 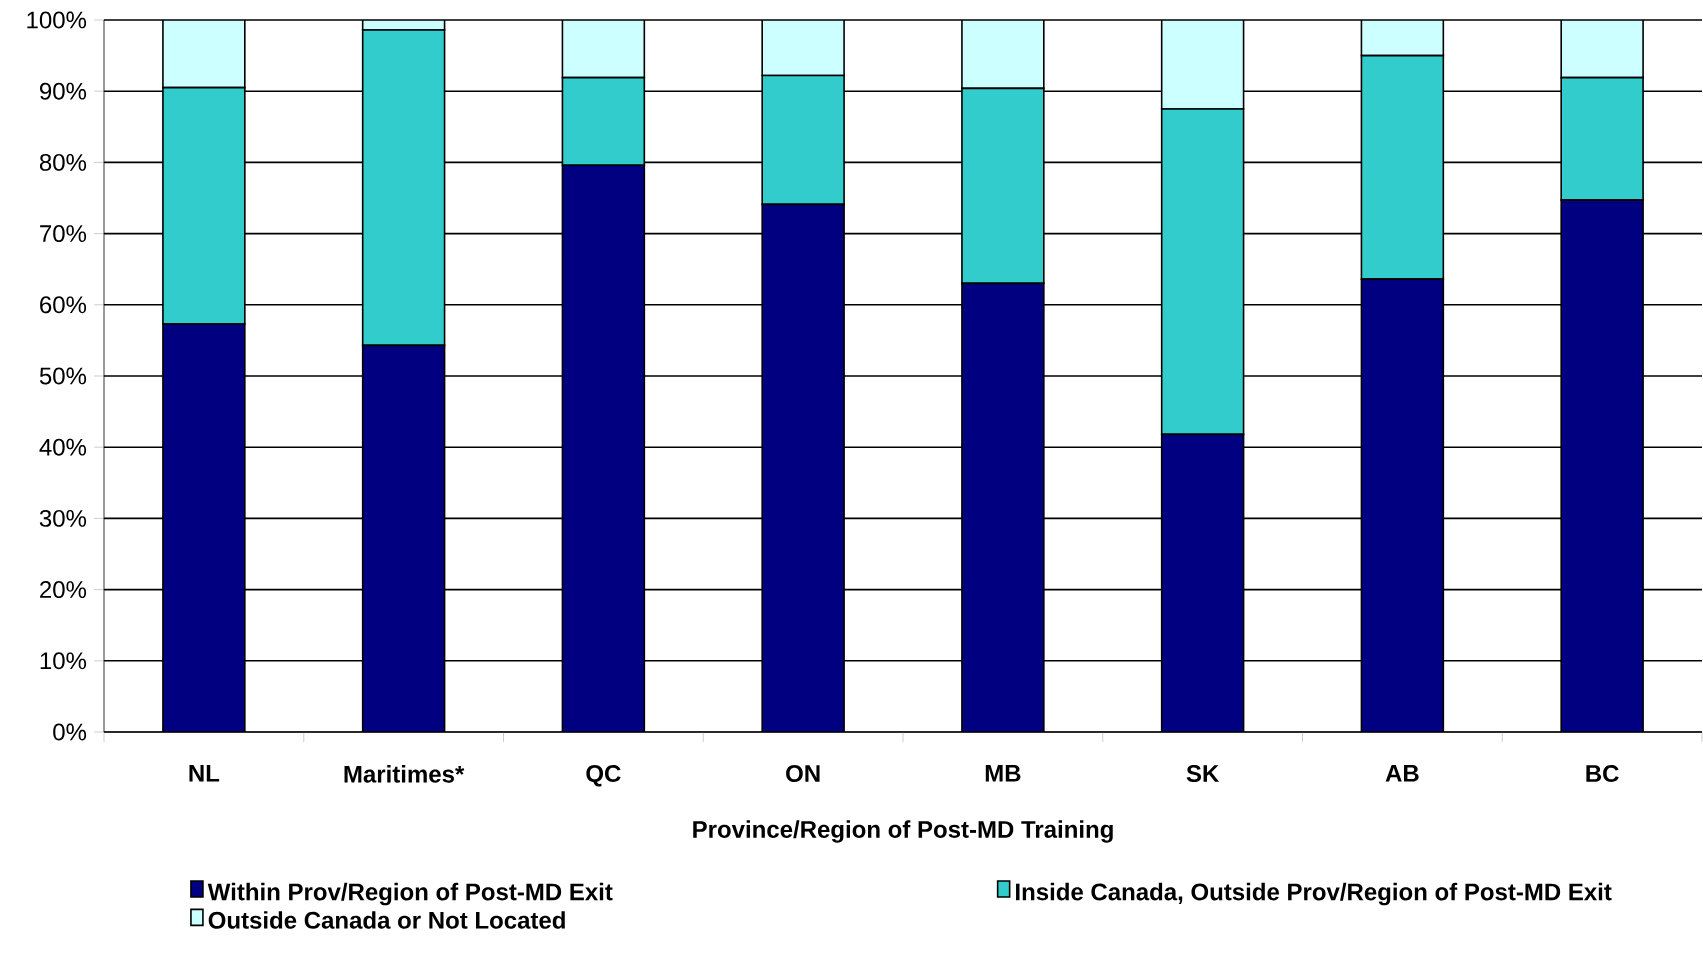 What do you see at coordinates (63, 162) in the screenshot?
I see `y-tick-label: 80%` at bounding box center [63, 162].